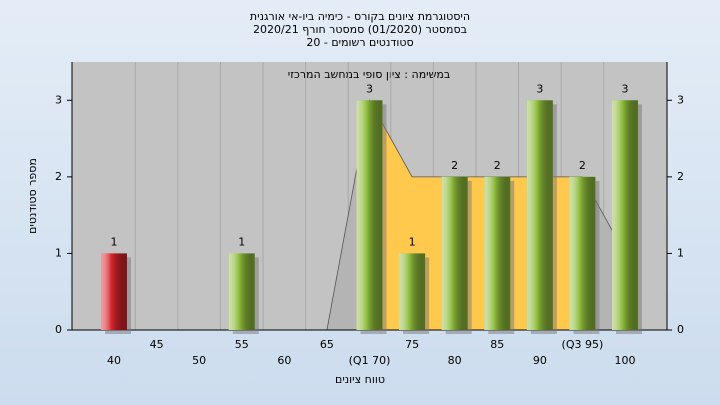 This screenshot has height=405, width=720. What do you see at coordinates (199, 360) in the screenshot?
I see `x-tick-label: 50` at bounding box center [199, 360].